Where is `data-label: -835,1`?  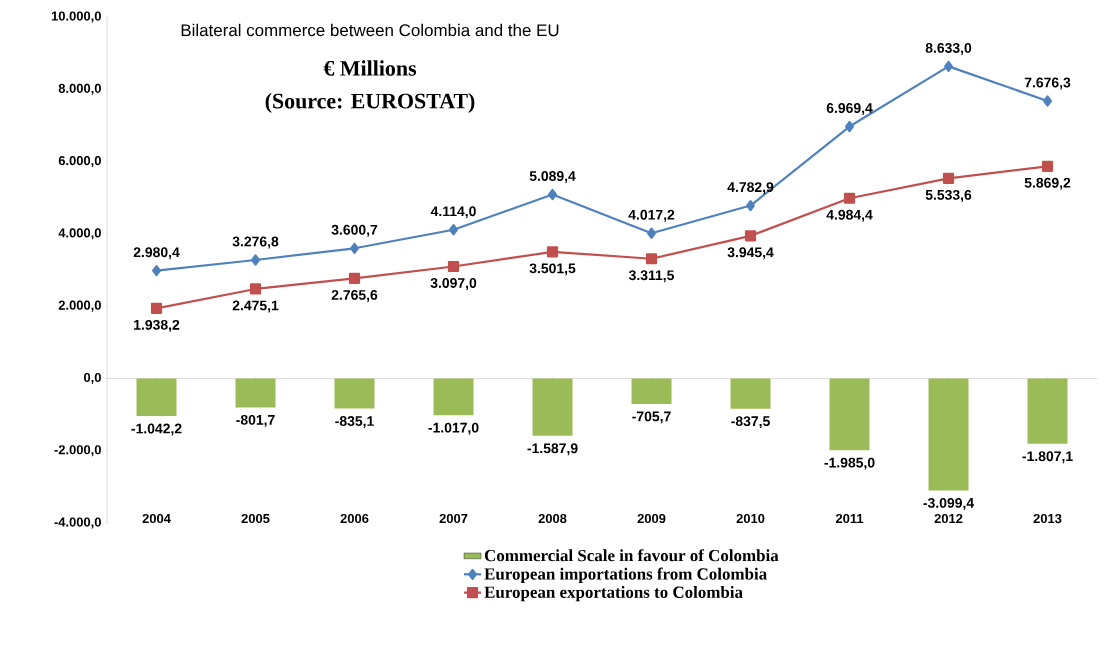
data-label: -835,1 is located at coordinates (354, 422).